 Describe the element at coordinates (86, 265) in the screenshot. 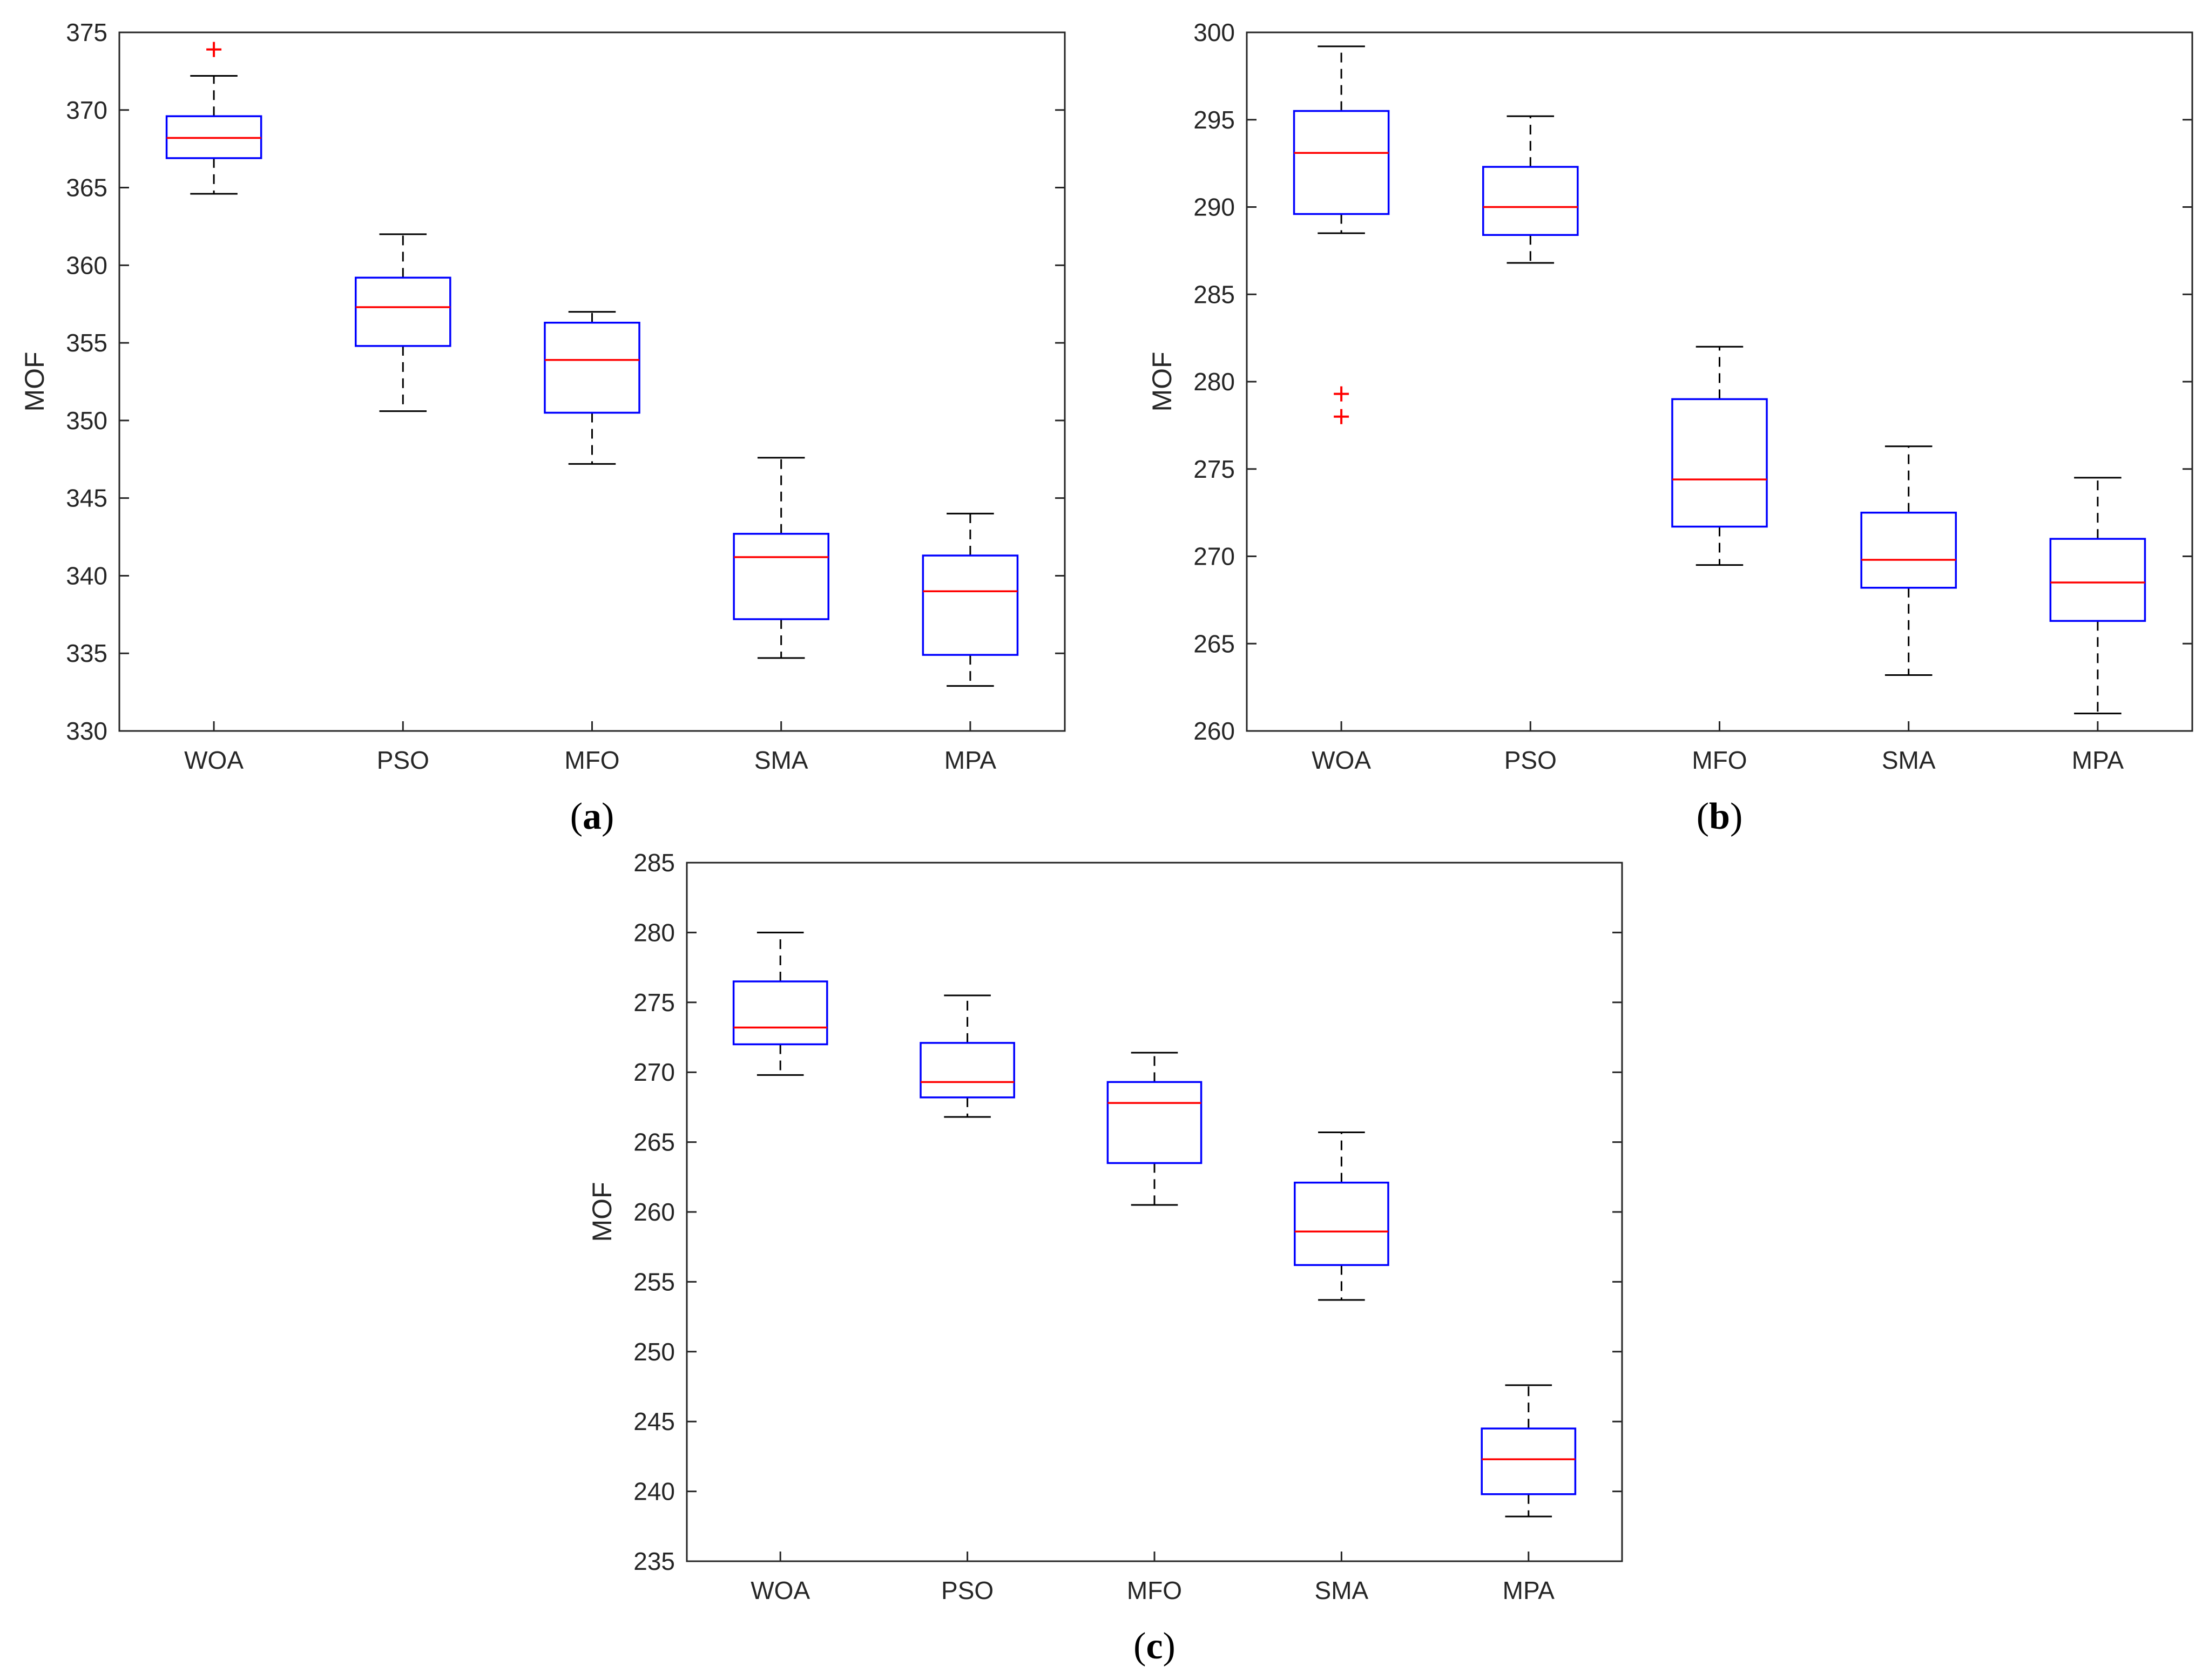

I see `y-tick-label: 360` at that location.